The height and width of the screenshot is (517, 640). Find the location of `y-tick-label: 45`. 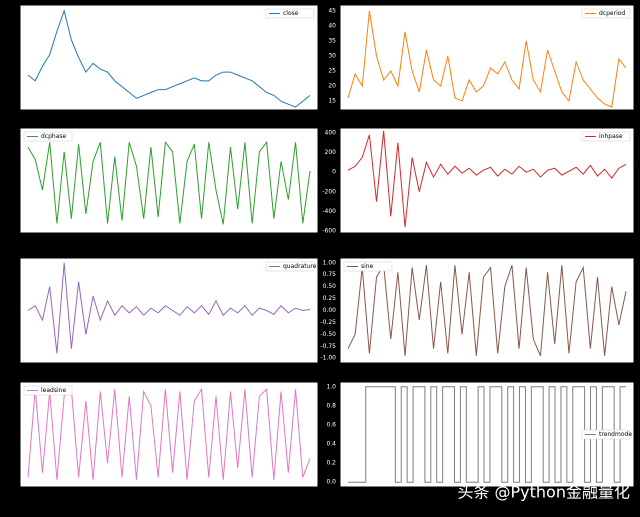

y-tick-label: 45 is located at coordinates (332, 11).